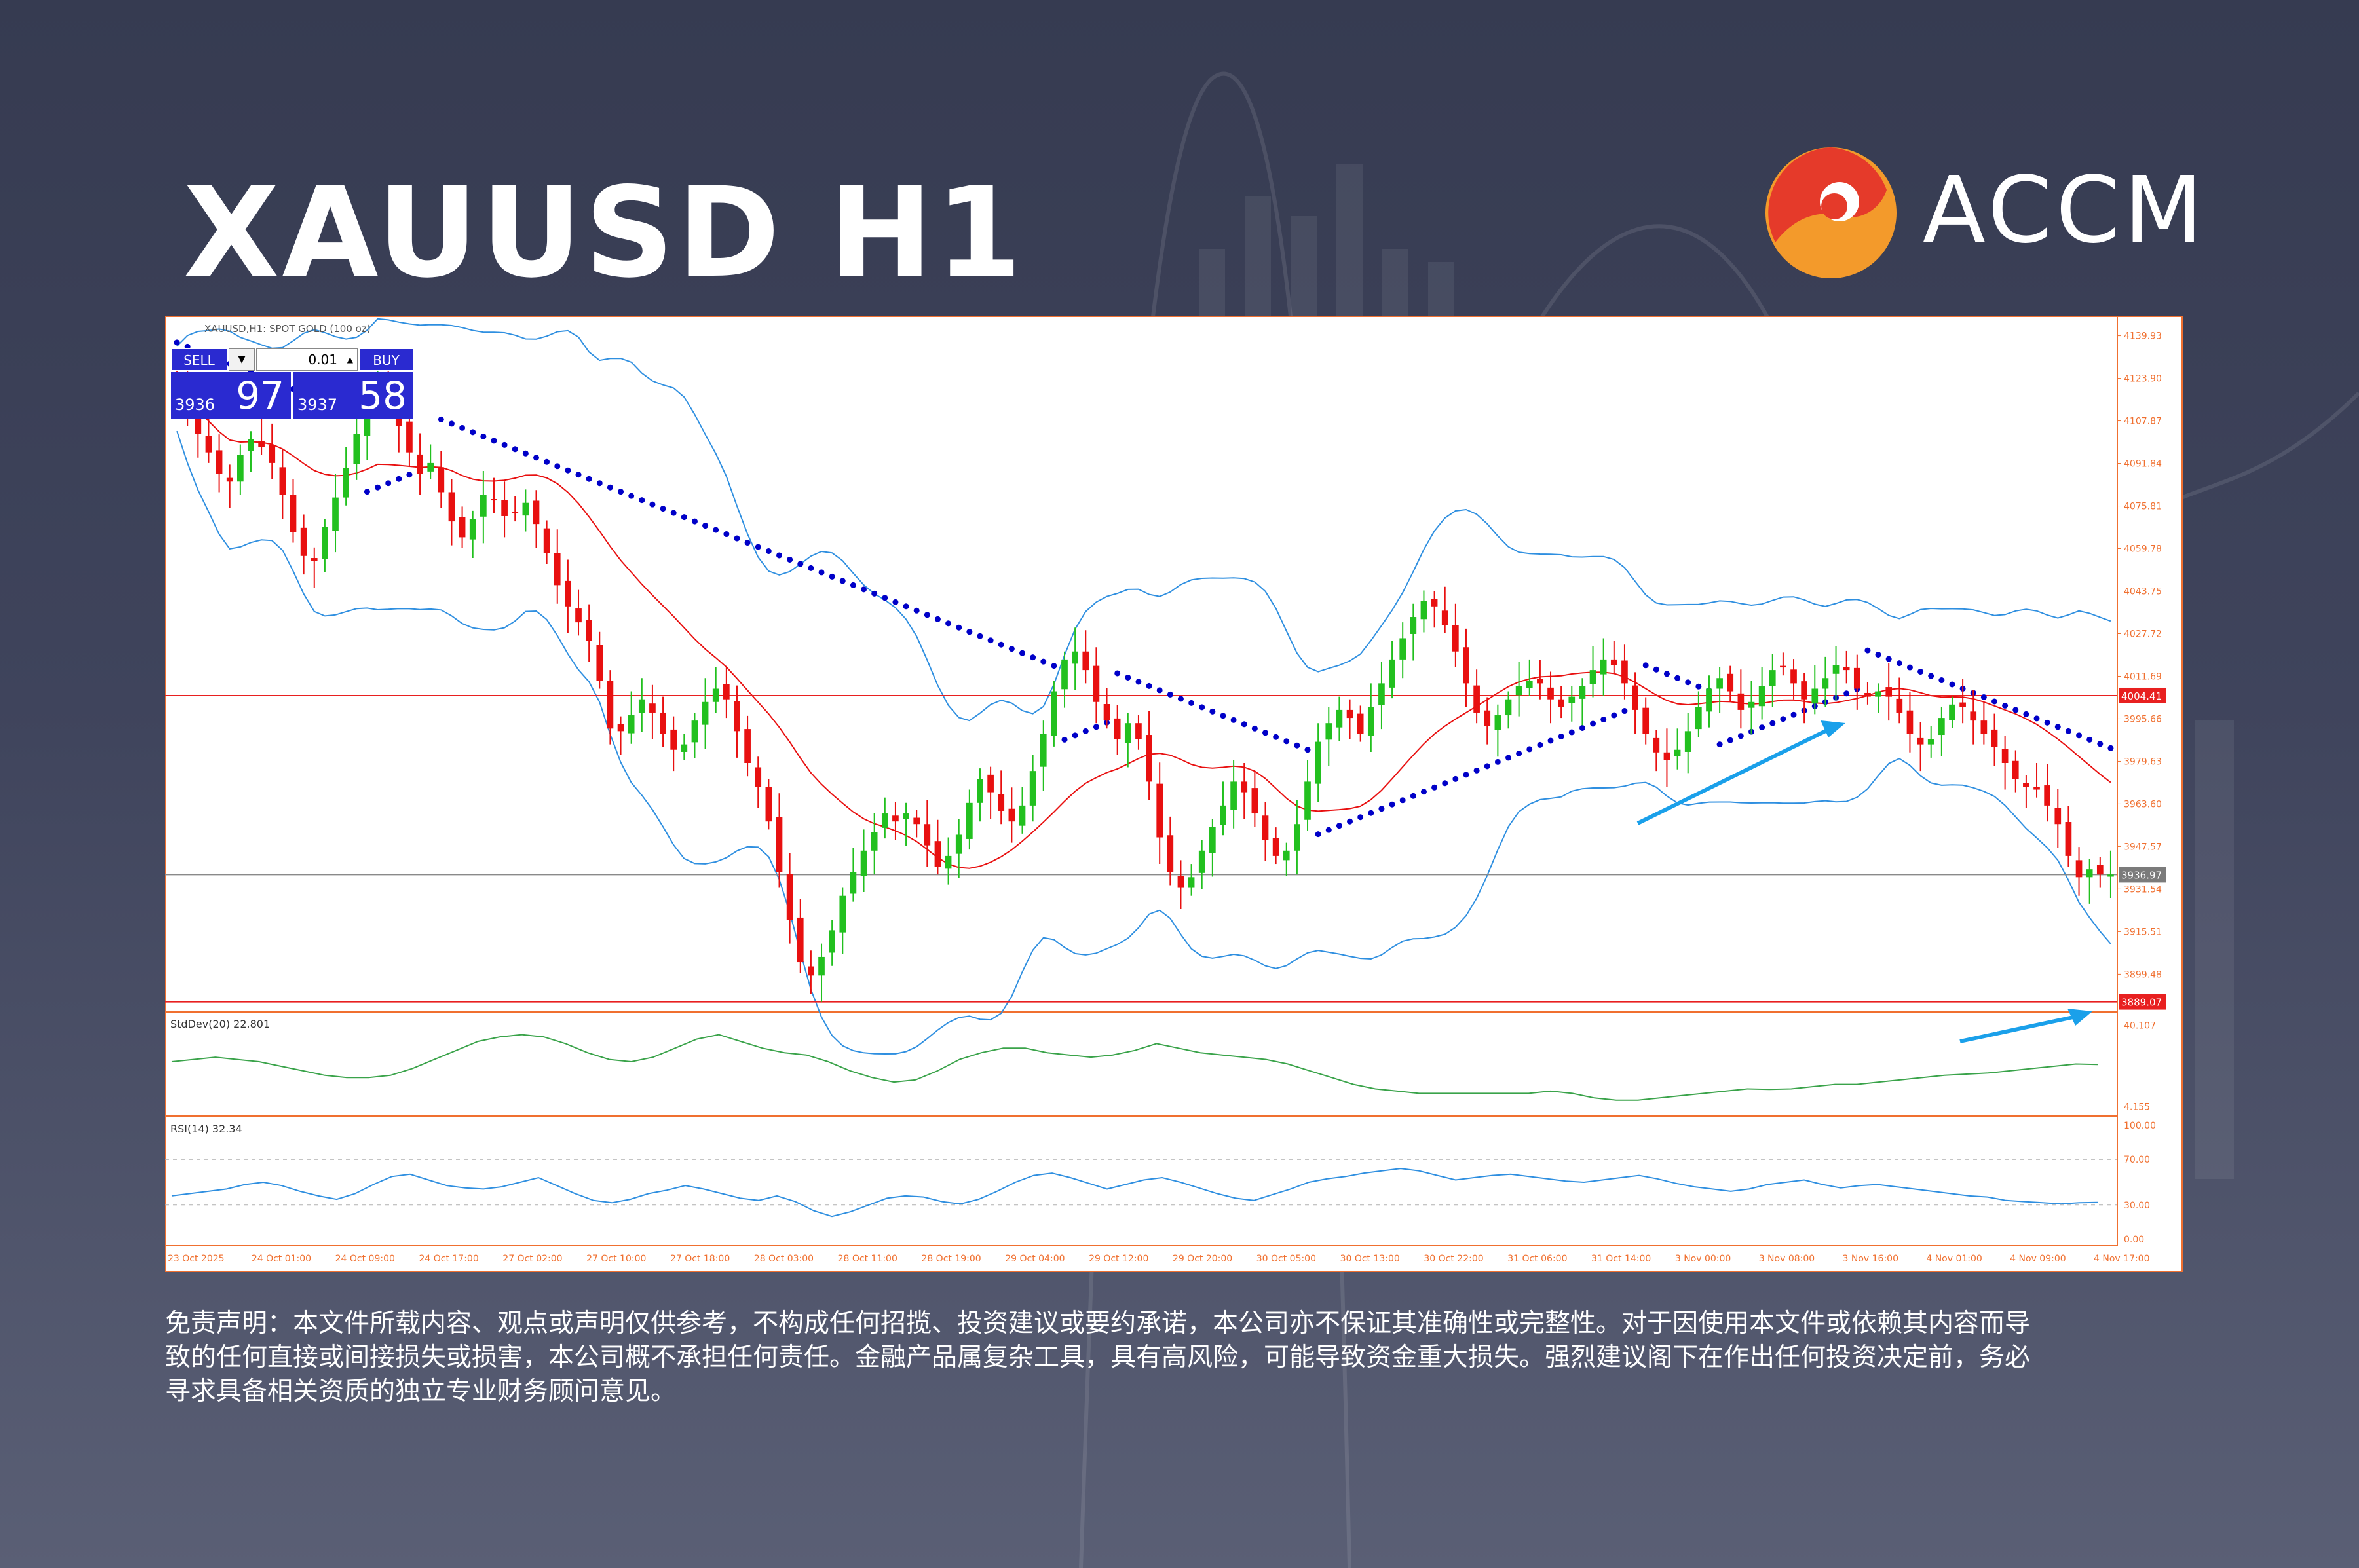 This screenshot has width=2359, height=1568. Describe the element at coordinates (307, 359) in the screenshot. I see `lot-size-field: 0.01 ▲` at that location.